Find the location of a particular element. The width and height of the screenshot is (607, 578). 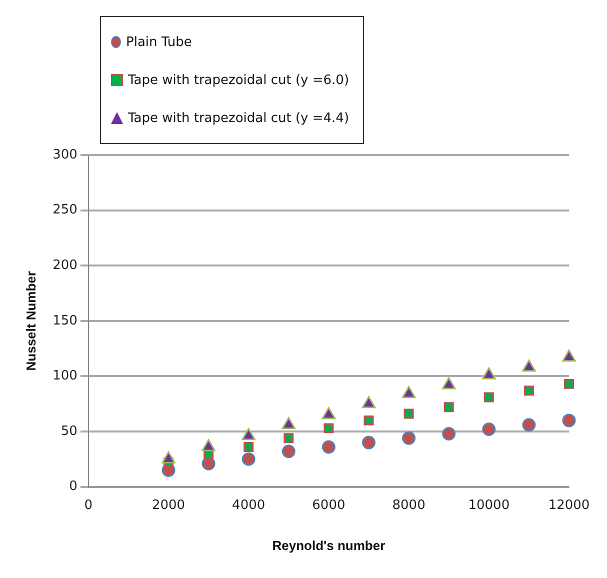

x-tick-label: 0 is located at coordinates (88, 505).